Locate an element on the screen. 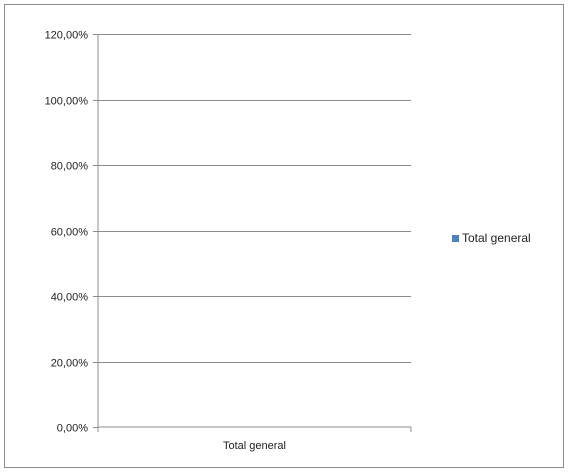  y-tick-label: 60,00% is located at coordinates (70, 233).